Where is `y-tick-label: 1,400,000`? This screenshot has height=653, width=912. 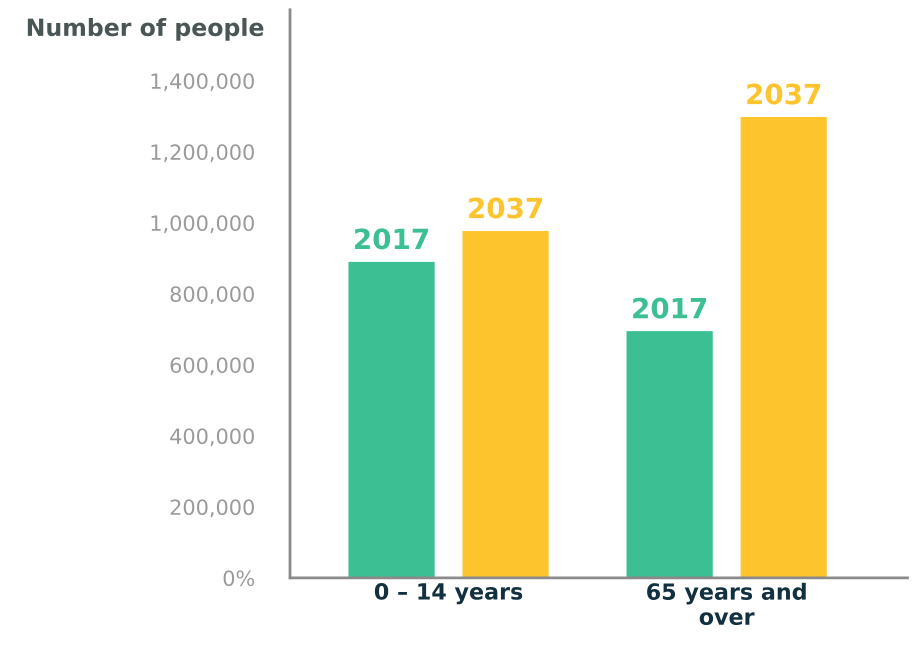
y-tick-label: 1,400,000 is located at coordinates (203, 82).